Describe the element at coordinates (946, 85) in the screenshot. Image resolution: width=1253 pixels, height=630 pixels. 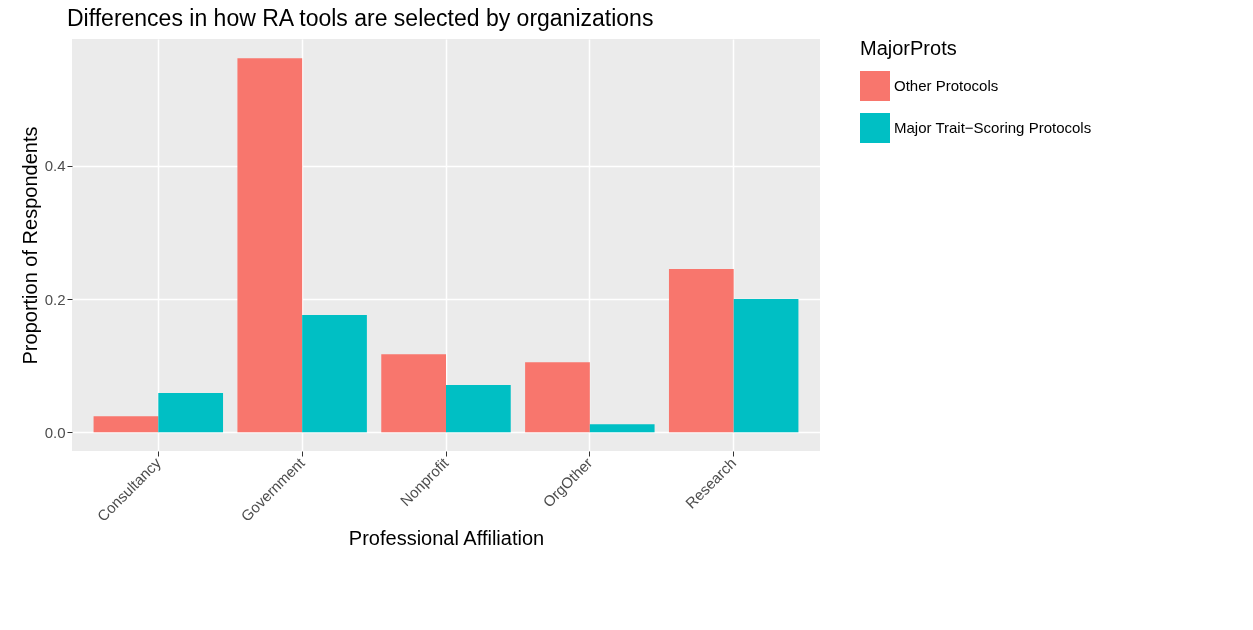
I see `legend-label: Other Protocols` at that location.